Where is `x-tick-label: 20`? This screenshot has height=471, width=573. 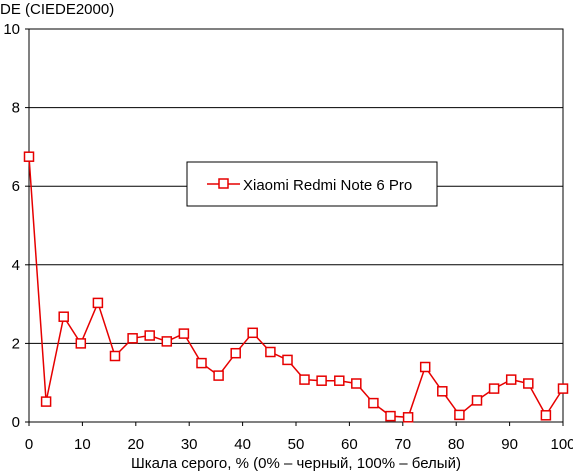 x-tick-label: 20 is located at coordinates (135, 444).